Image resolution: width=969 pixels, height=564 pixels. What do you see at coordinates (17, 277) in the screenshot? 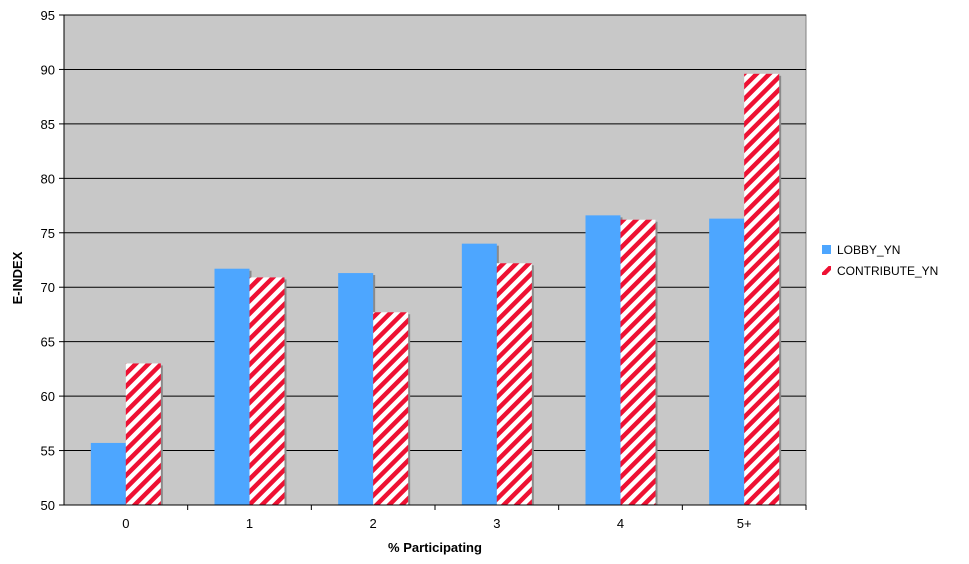
I see `y-axis-title: E-INDEX` at bounding box center [17, 277].